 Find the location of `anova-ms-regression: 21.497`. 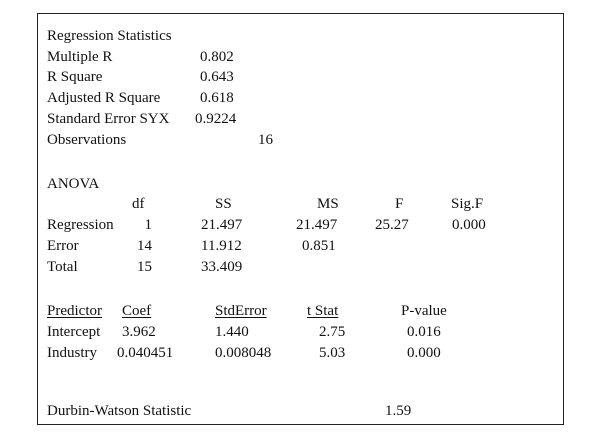

anova-ms-regression: 21.497 is located at coordinates (317, 225).